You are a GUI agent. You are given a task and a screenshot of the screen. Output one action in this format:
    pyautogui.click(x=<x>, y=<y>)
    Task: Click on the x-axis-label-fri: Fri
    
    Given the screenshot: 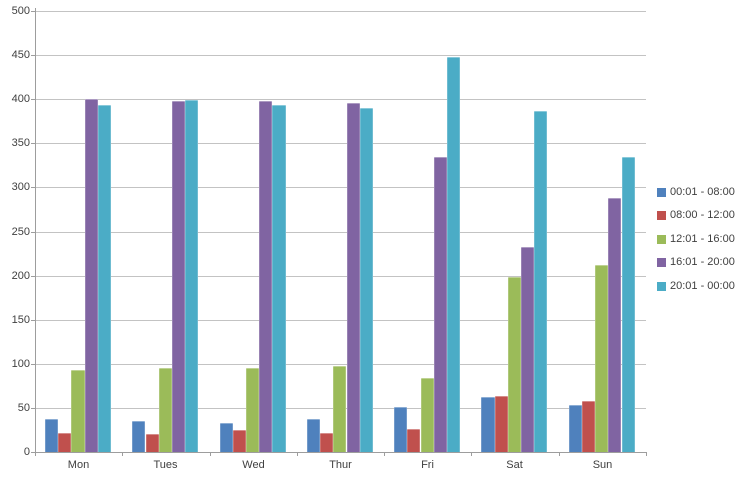 What is the action you would take?
    pyautogui.click(x=427, y=465)
    